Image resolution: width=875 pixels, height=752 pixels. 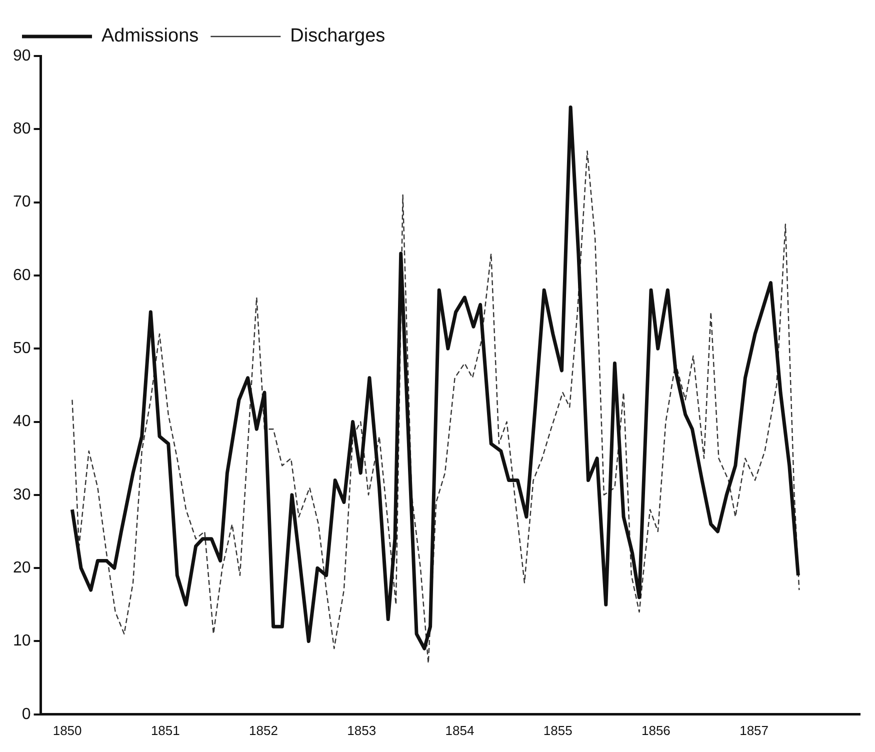 I want to click on x-tick-label: 1855, so click(x=557, y=730).